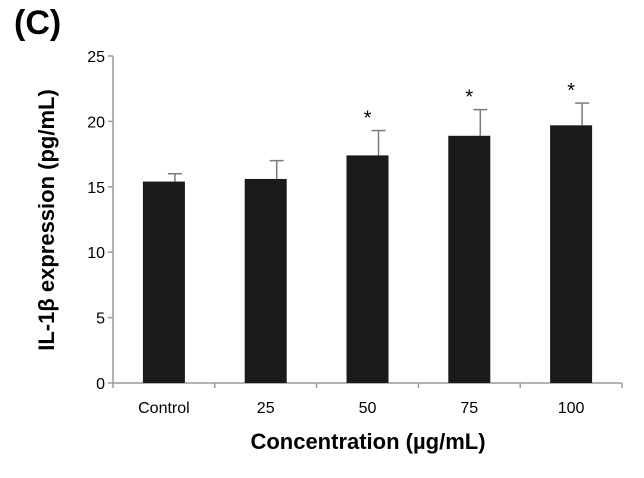  I want to click on y-tick-label: 10, so click(96, 253).